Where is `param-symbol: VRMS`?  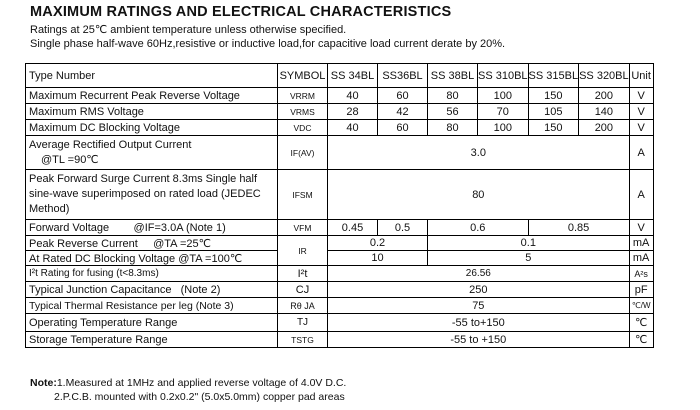 param-symbol: VRMS is located at coordinates (302, 111).